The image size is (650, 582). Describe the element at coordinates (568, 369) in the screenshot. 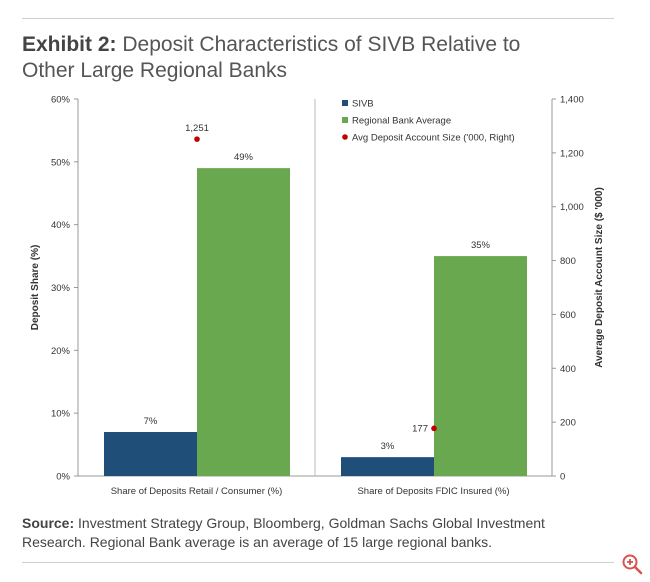

I see `y2-tick-label: 400` at that location.